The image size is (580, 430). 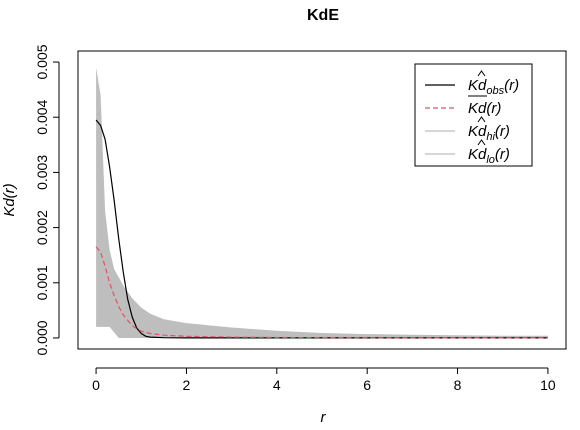 I want to click on x-axis: 0 2 4 6 8 10, so click(x=324, y=380).